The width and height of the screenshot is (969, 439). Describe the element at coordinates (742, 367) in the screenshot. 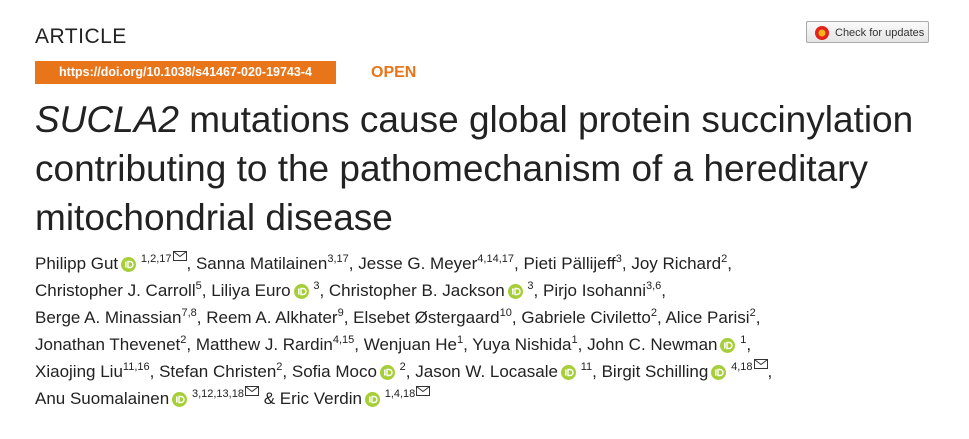

I see `affiliations: 4,18` at that location.